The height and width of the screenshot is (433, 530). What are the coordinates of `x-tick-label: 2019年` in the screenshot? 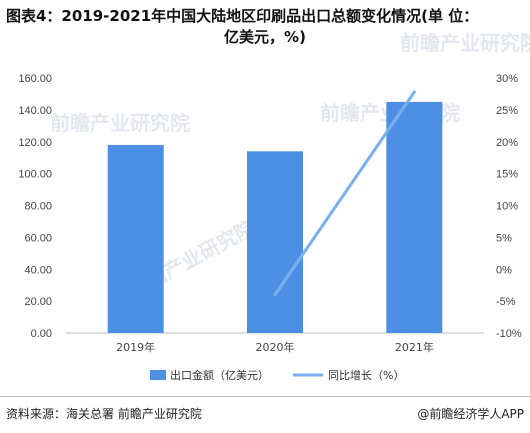 It's located at (135, 347).